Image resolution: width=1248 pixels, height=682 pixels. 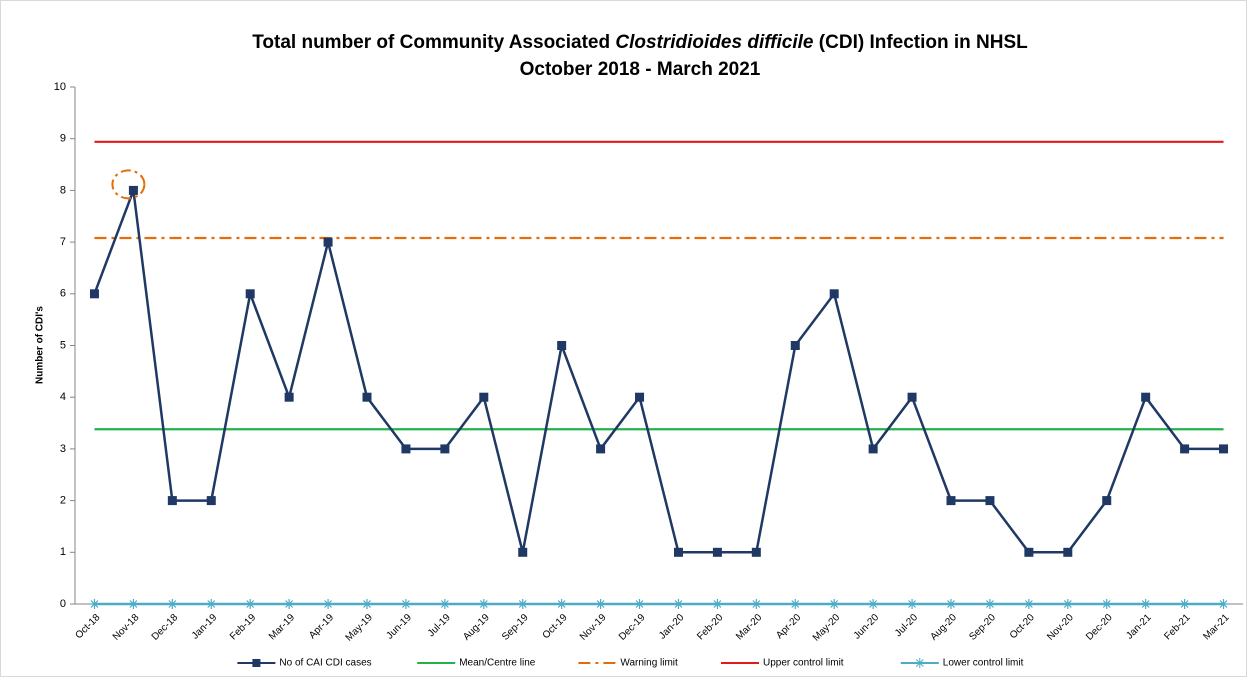 What do you see at coordinates (63, 449) in the screenshot?
I see `y-tick-label: 3` at bounding box center [63, 449].